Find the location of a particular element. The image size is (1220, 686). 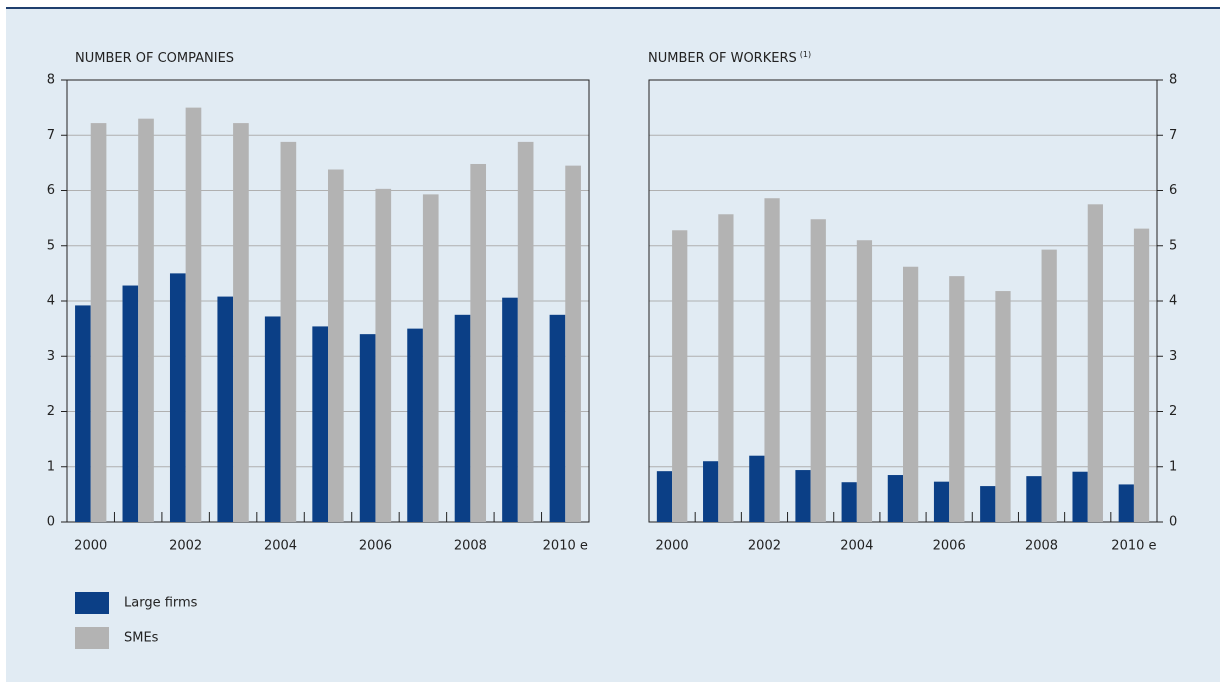

legend-label: SMEs is located at coordinates (141, 638).